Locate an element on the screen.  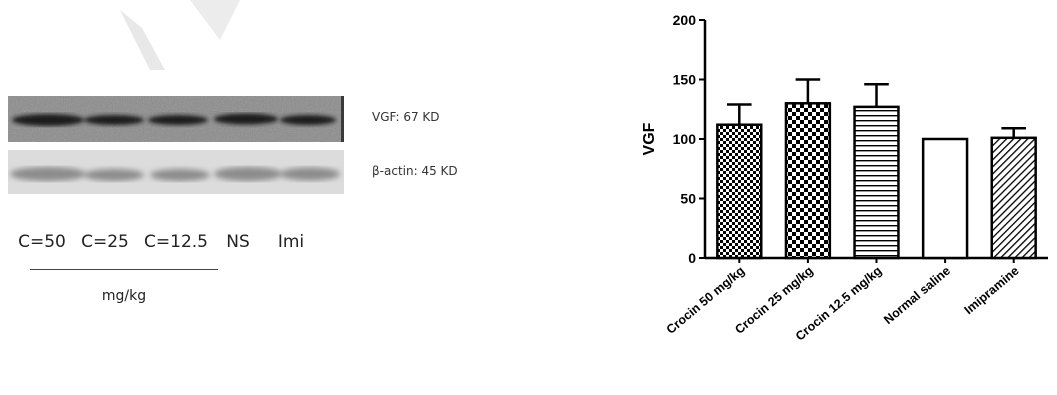
lane-label: C=25 is located at coordinates (105, 242).